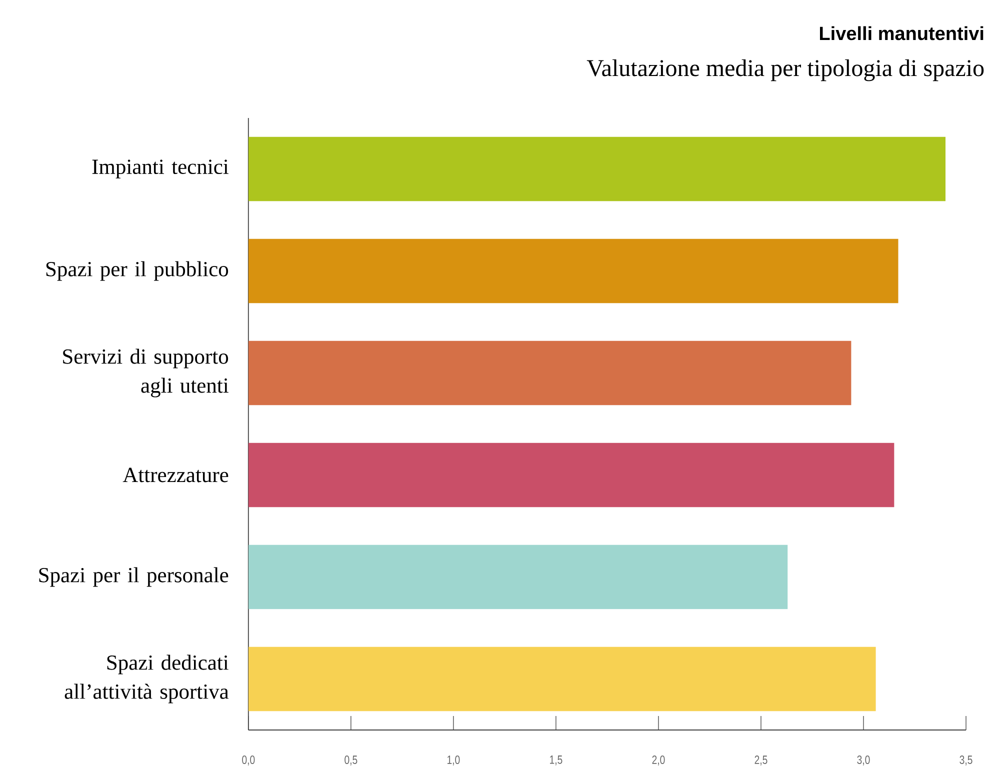 The height and width of the screenshot is (777, 995). What do you see at coordinates (133, 577) in the screenshot?
I see `y-tick-label: Spazi per il personale` at bounding box center [133, 577].